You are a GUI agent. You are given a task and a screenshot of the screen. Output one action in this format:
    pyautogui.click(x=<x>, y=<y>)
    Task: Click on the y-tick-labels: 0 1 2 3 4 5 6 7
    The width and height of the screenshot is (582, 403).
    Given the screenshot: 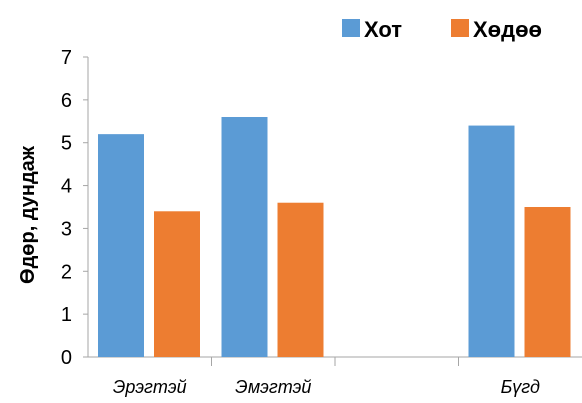 What is the action you would take?
    pyautogui.click(x=66, y=208)
    